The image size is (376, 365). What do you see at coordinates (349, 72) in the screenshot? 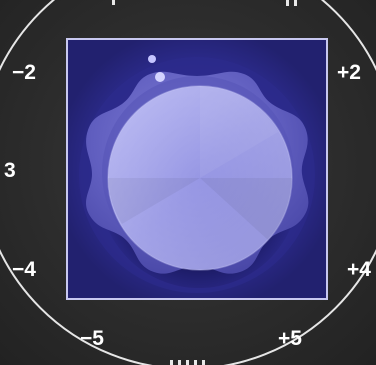
I see `scale-label-plus-2: +2` at bounding box center [349, 72].